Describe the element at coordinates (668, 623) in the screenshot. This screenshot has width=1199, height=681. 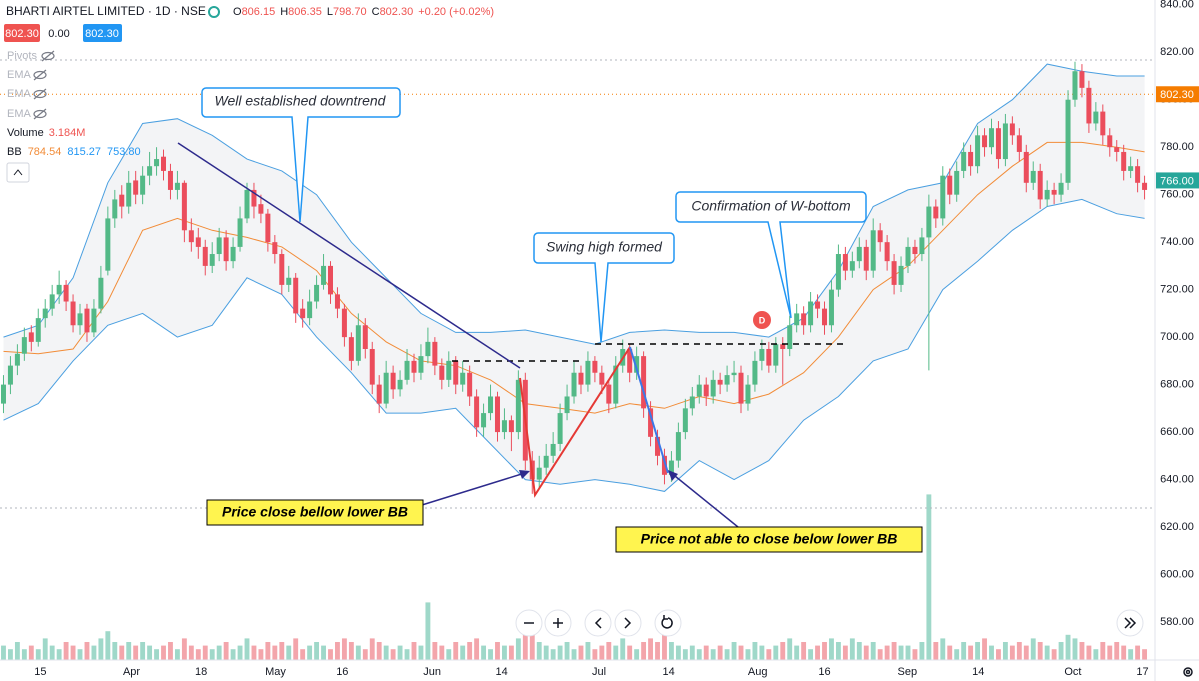
I see `reset` at that location.